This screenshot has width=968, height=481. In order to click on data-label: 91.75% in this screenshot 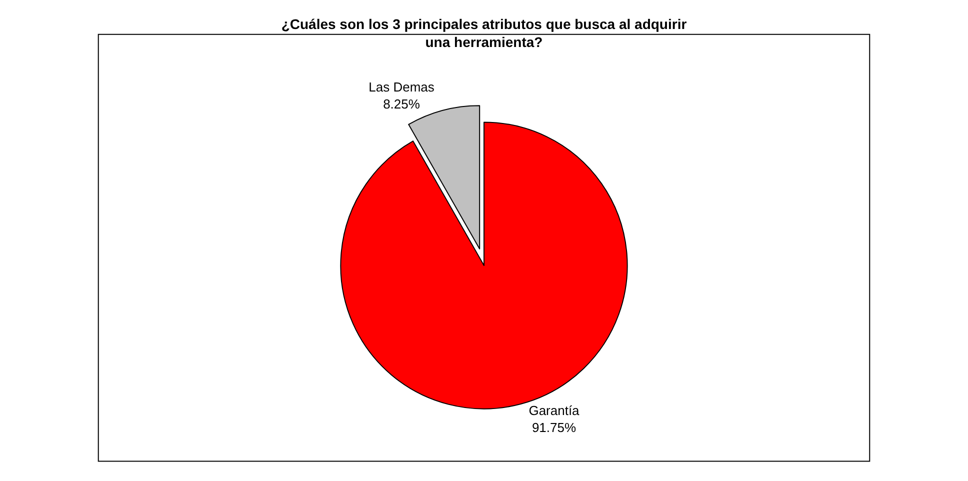, I will do `click(554, 427)`.